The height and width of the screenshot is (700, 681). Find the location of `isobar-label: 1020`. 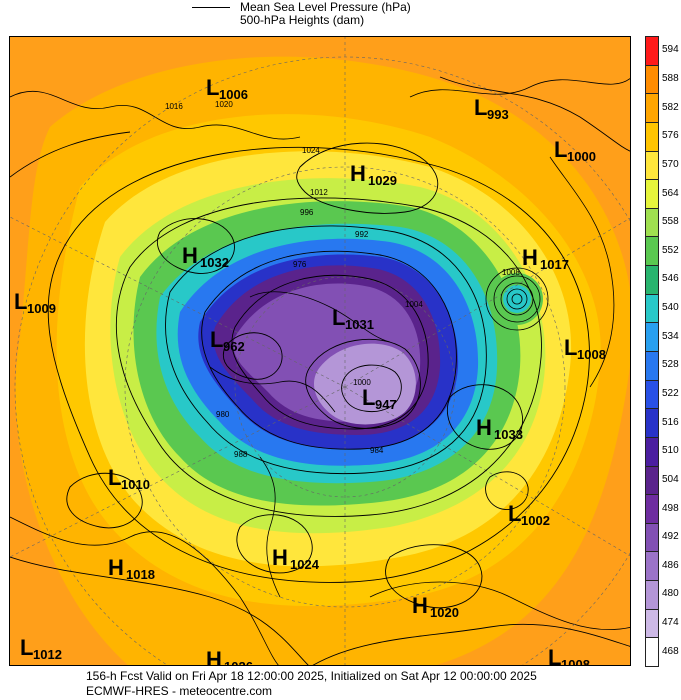

isobar-label: 1020 is located at coordinates (224, 104).